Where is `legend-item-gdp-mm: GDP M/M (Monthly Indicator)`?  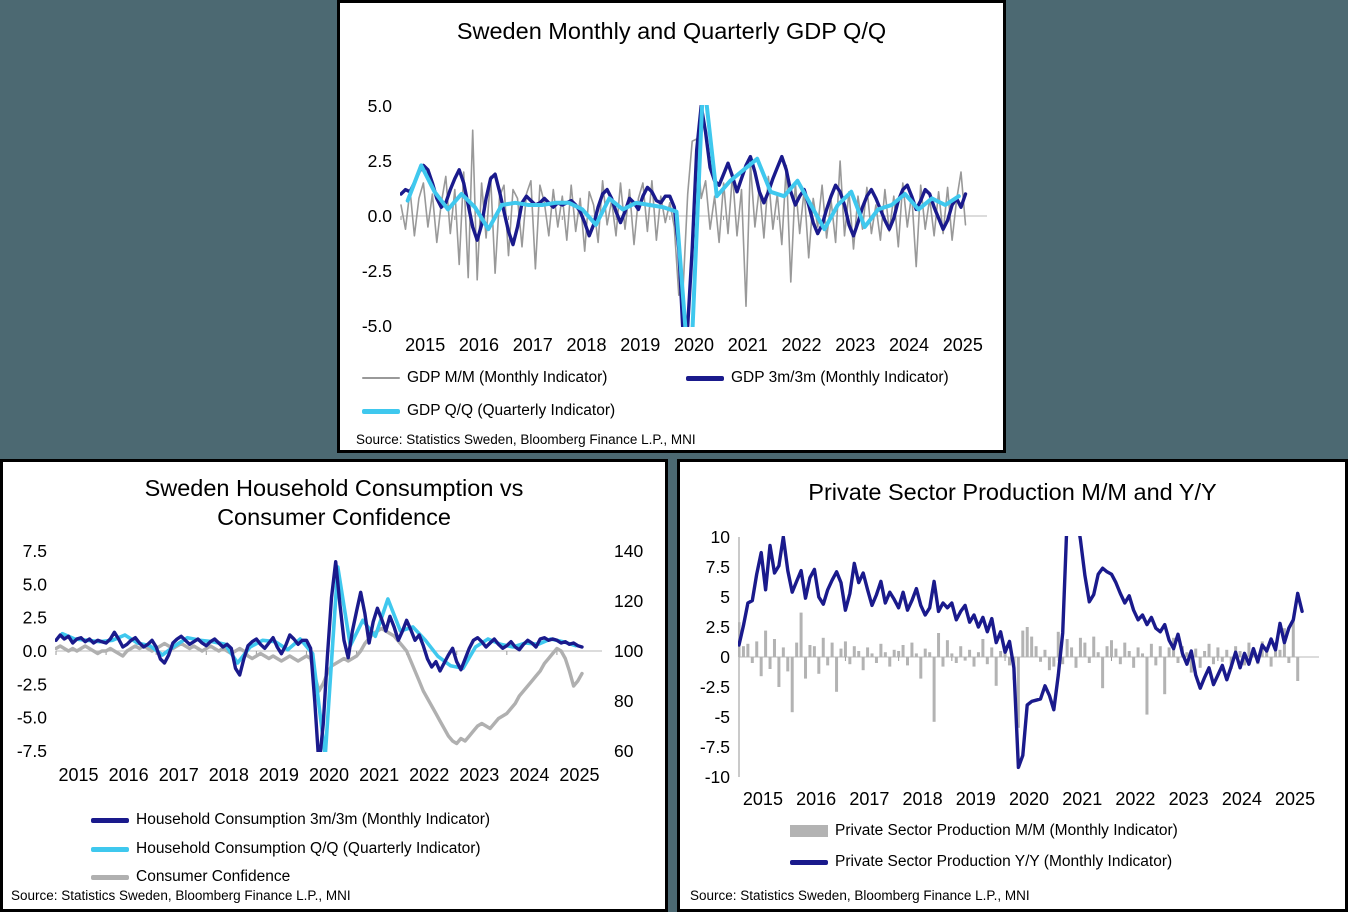
legend-item-gdp-mm: GDP M/M (Monthly Indicator) is located at coordinates (484, 378).